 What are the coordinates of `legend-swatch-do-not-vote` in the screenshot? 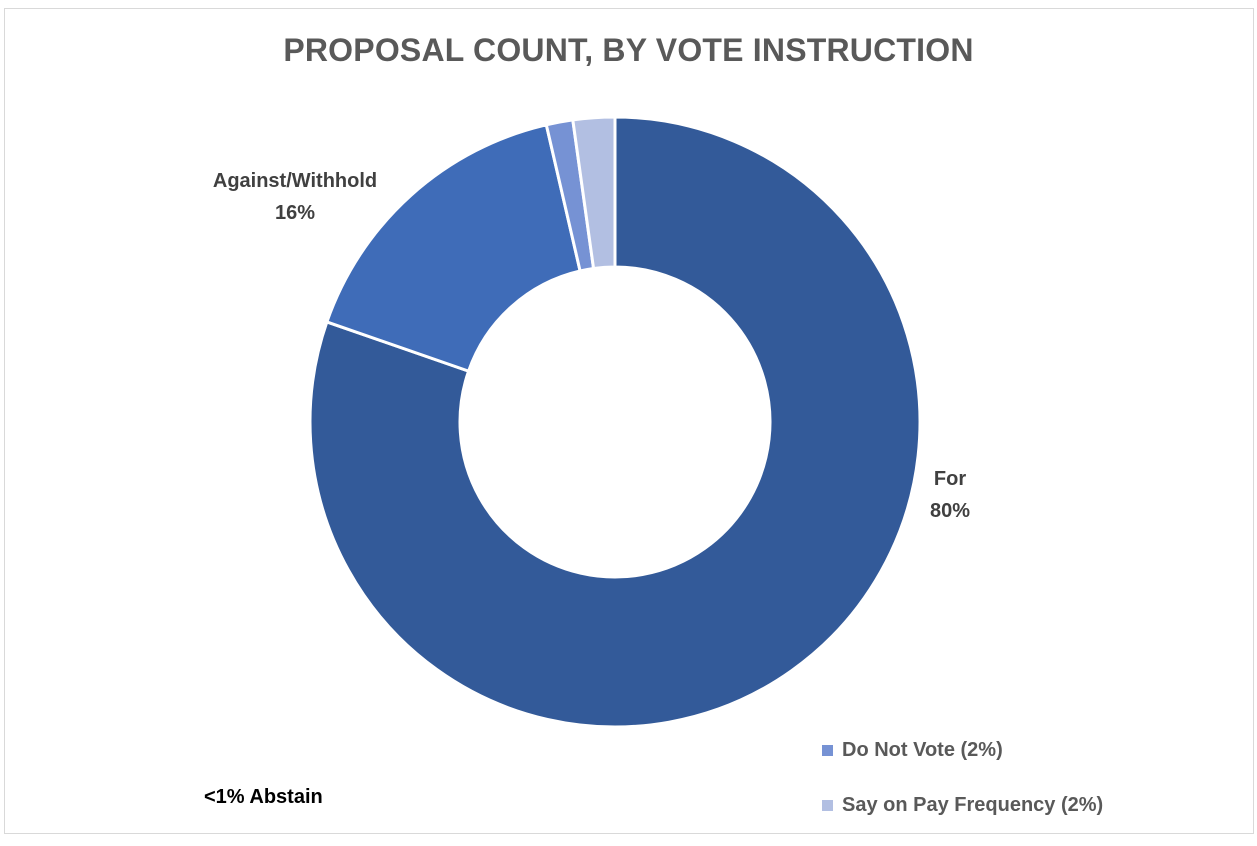 It's located at (827, 750).